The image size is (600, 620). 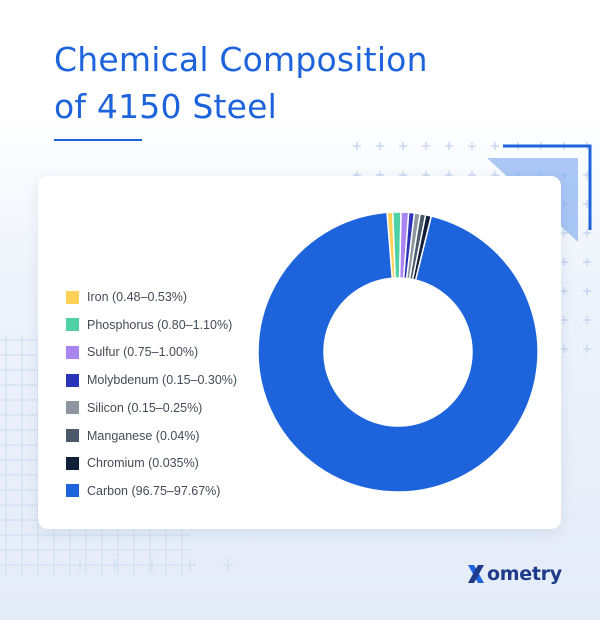 I want to click on legend-label: Sulfur (0.75–1.00%), so click(x=143, y=352).